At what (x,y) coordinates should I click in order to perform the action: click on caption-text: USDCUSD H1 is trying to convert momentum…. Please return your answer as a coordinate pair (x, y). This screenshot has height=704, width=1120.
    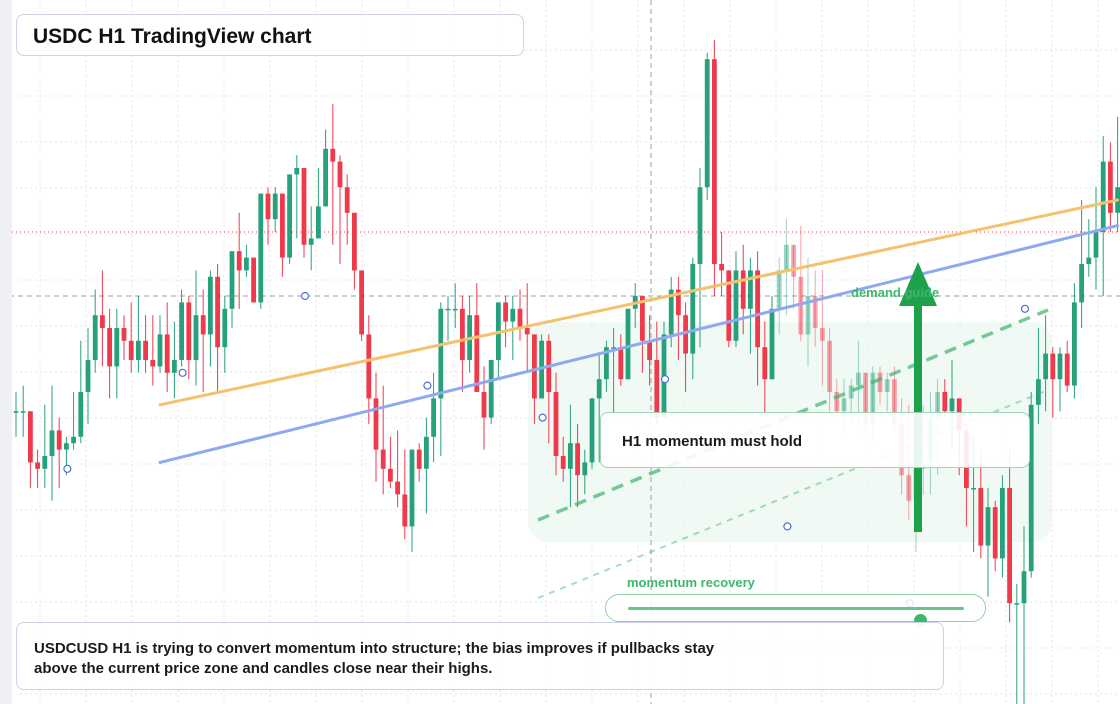
    Looking at the image, I should click on (374, 658).